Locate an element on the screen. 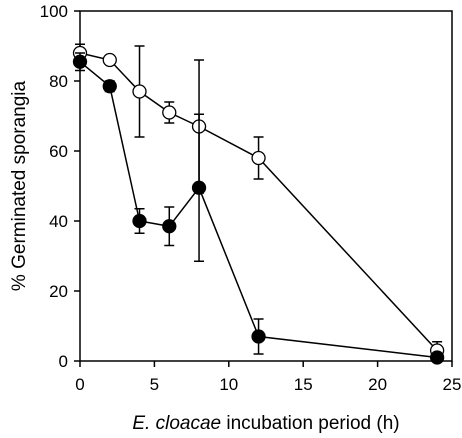  x-tick-label: 15 is located at coordinates (303, 384).